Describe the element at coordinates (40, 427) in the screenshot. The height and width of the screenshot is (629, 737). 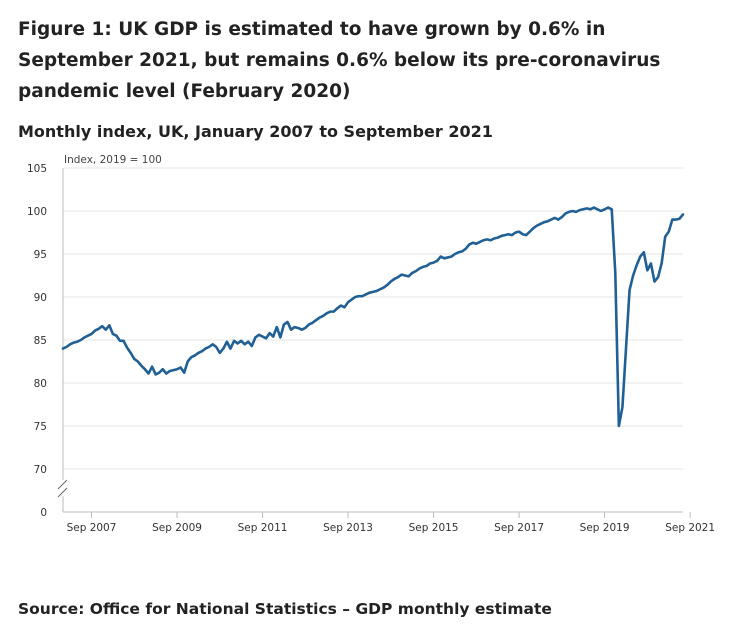
I see `y-tick-label-75: 75` at that location.